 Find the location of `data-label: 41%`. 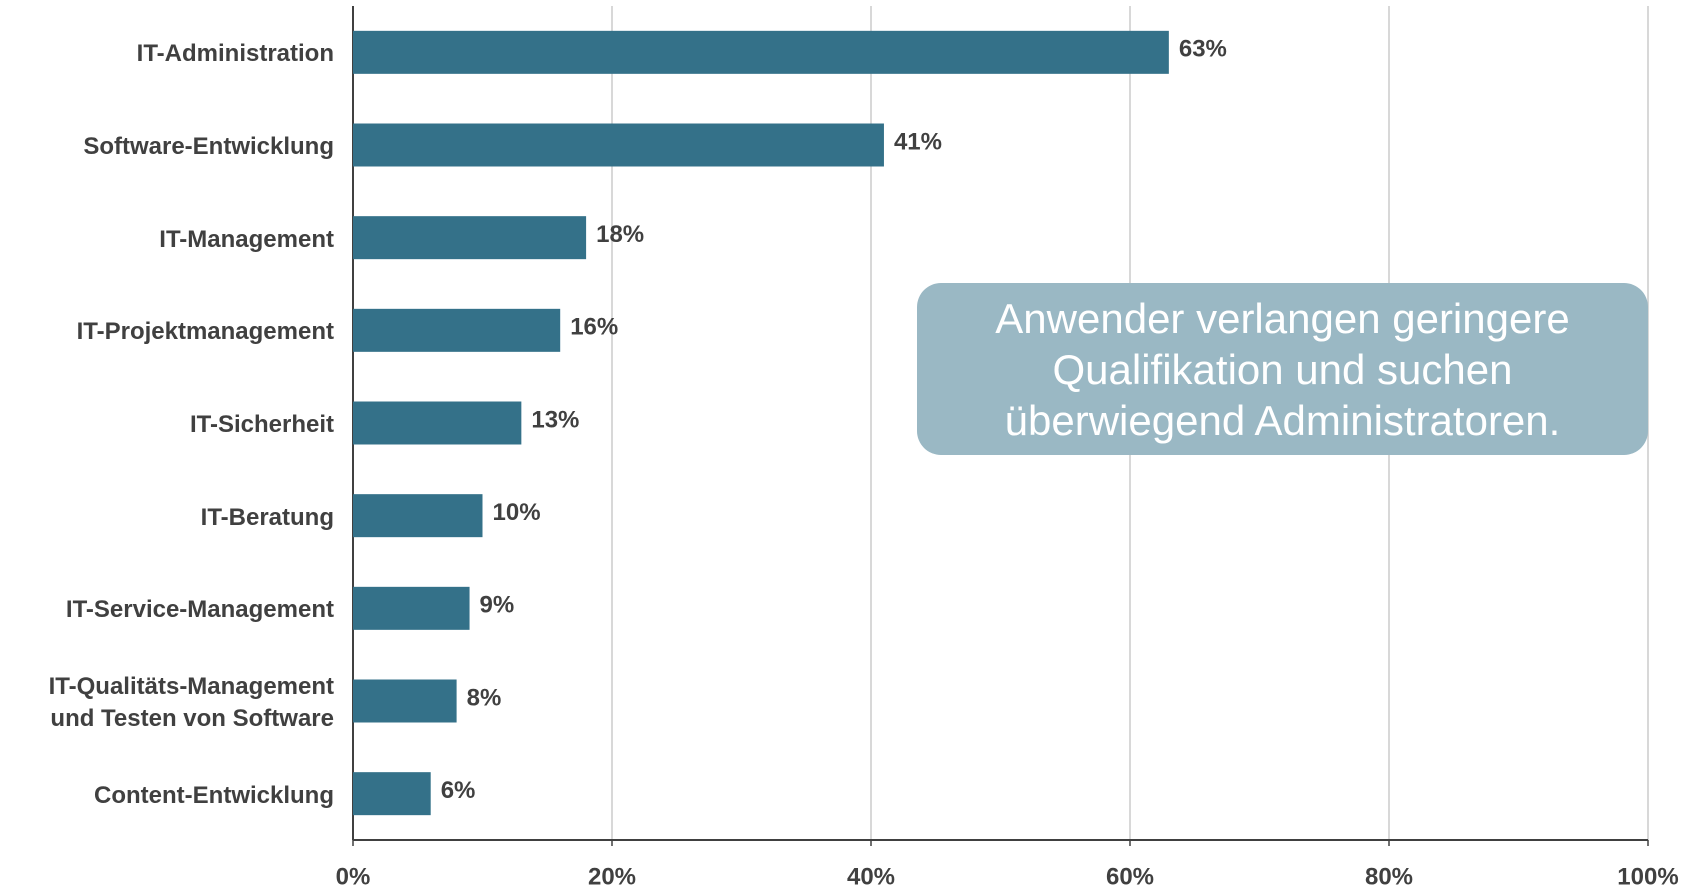

data-label: 41% is located at coordinates (918, 141).